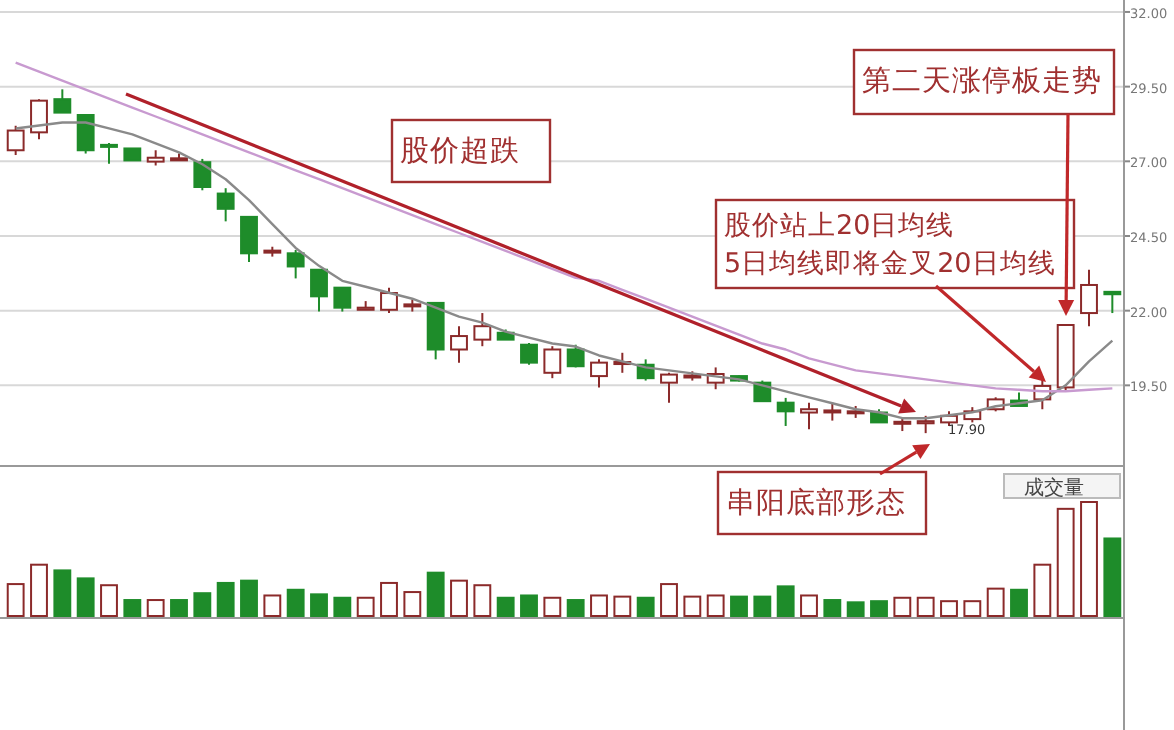 The width and height of the screenshot is (1174, 730). What do you see at coordinates (460, 151) in the screenshot?
I see `annotation: 股价超跌` at bounding box center [460, 151].